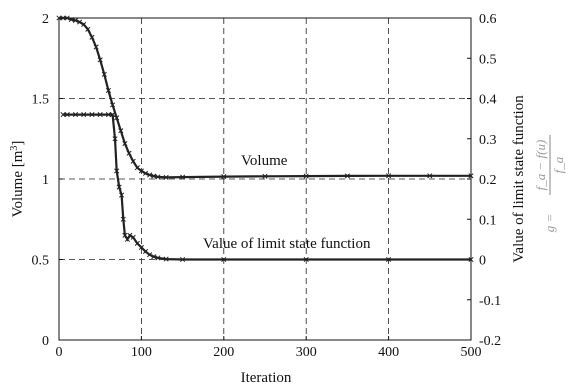 This screenshot has width=572, height=385. What do you see at coordinates (490, 341) in the screenshot?
I see `right-tick-label: -0.2` at bounding box center [490, 341].